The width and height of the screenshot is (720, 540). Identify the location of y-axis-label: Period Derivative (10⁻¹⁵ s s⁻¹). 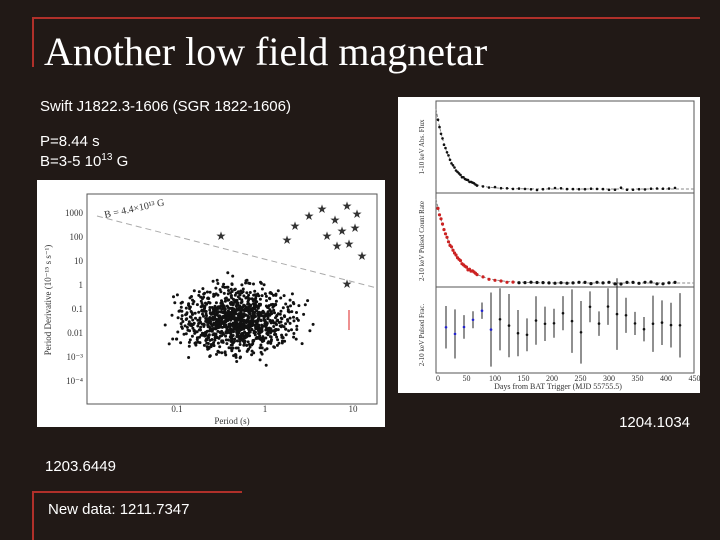
(48, 300).